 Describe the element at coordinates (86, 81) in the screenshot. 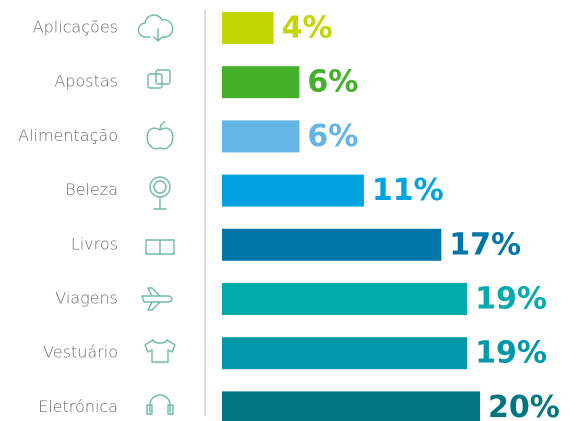

I see `category-label: Apostas` at that location.